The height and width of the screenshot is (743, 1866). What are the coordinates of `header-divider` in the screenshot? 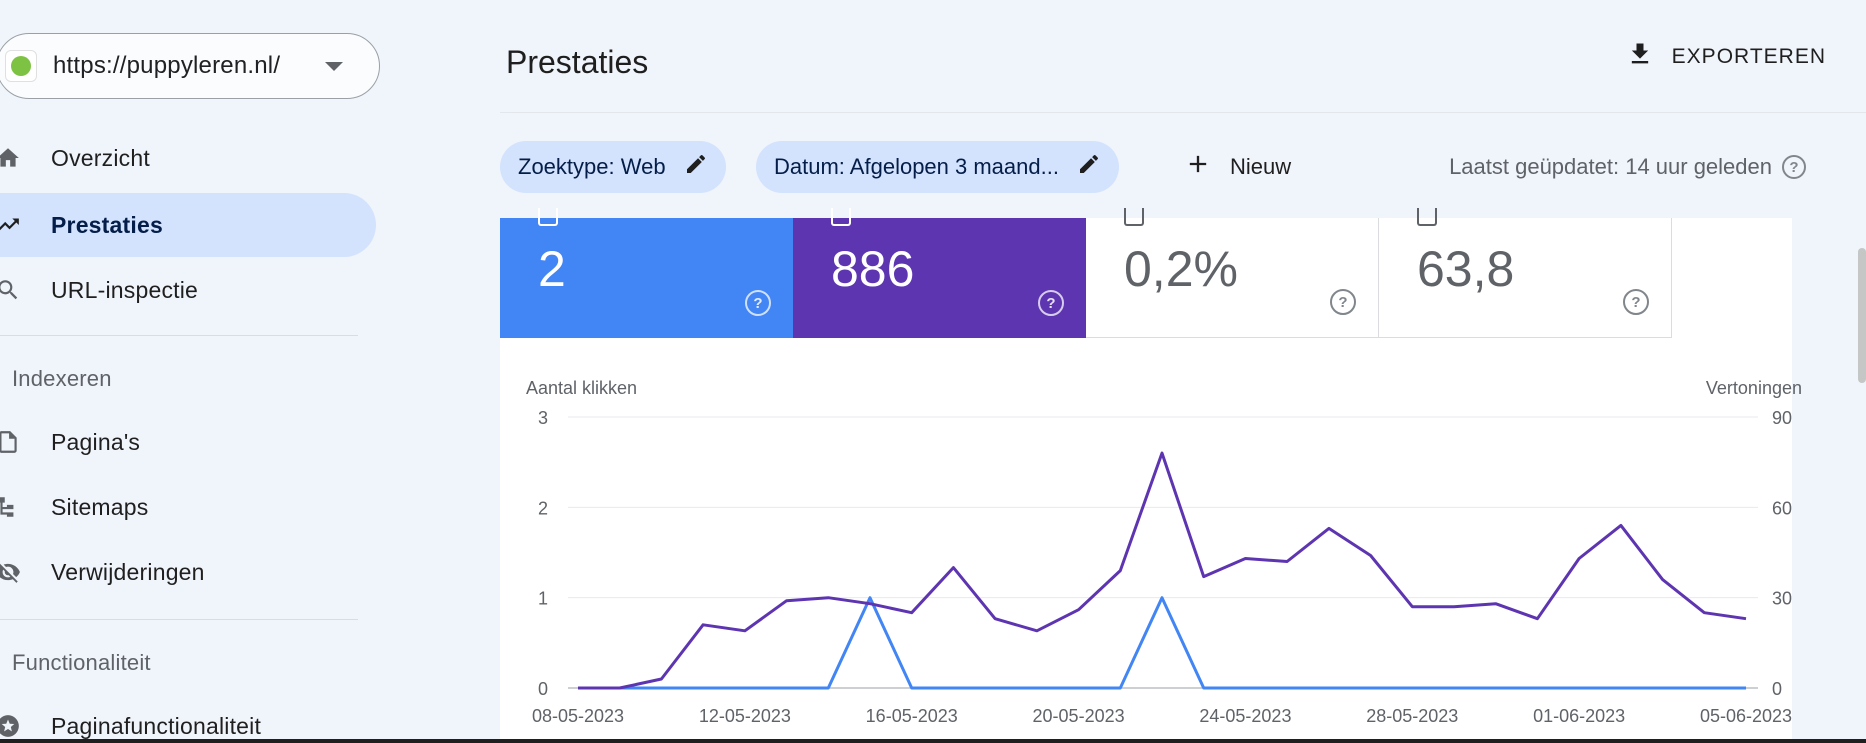 It's located at (1183, 112).